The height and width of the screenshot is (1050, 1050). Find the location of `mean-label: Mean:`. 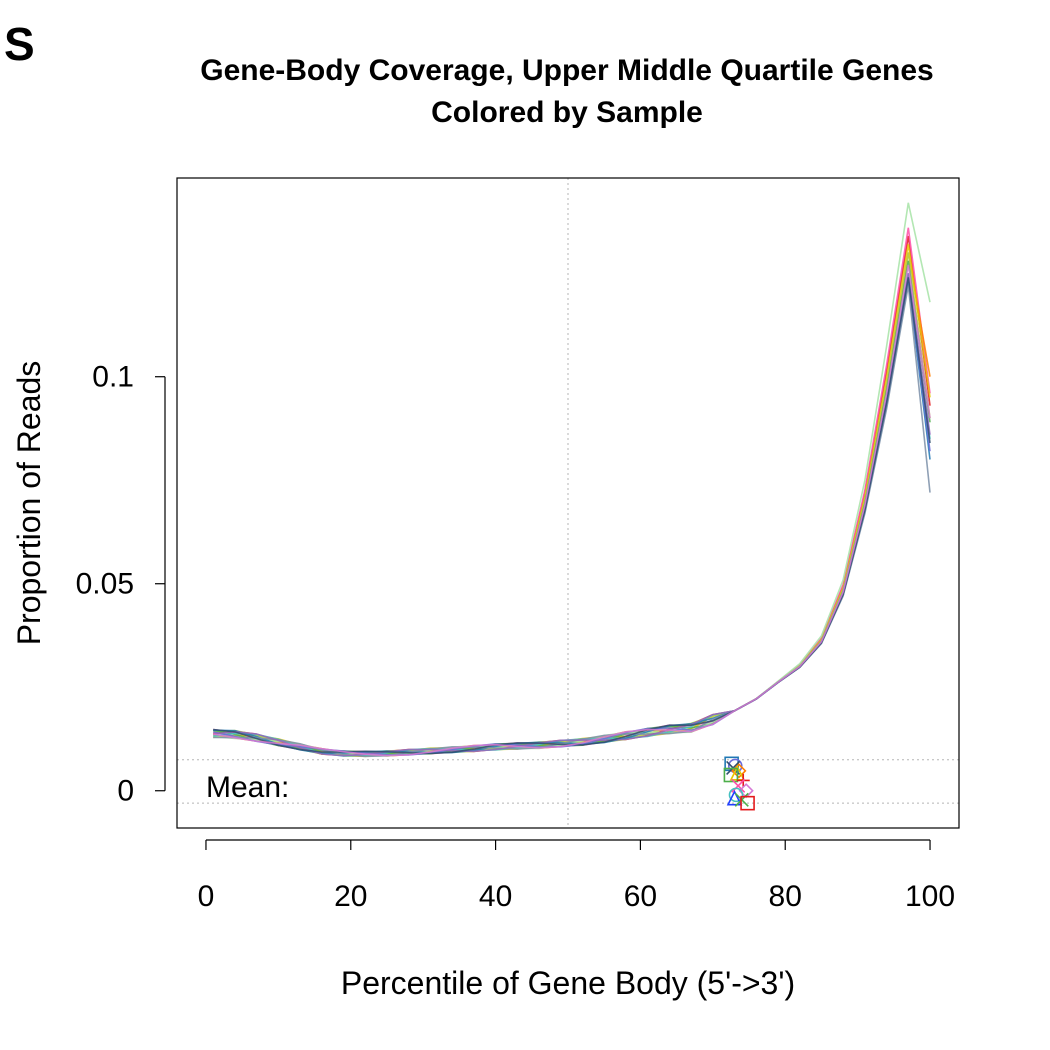

mean-label: Mean: is located at coordinates (247, 787).